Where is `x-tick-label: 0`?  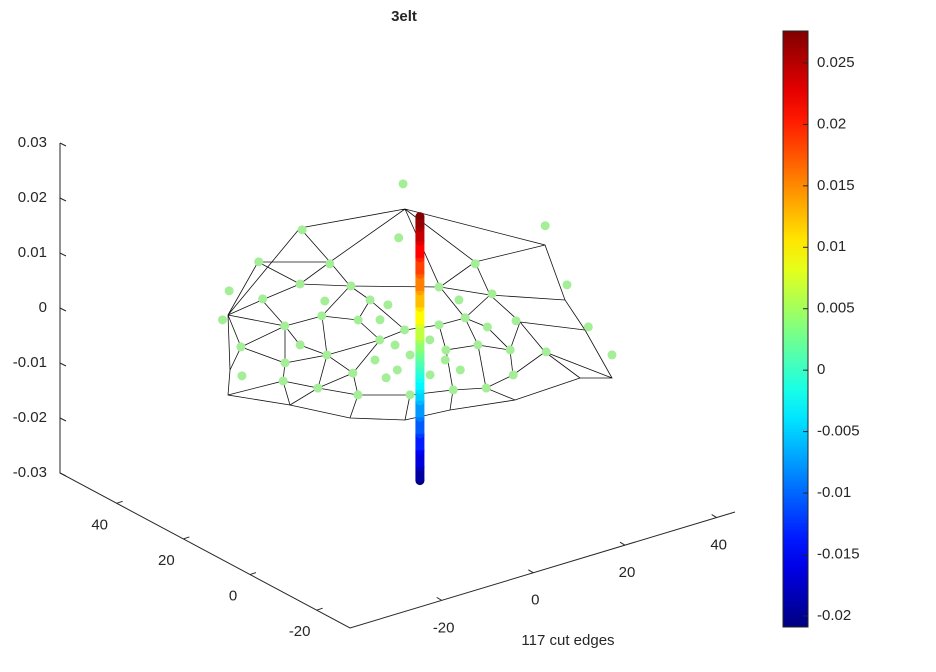 x-tick-label: 0 is located at coordinates (535, 600).